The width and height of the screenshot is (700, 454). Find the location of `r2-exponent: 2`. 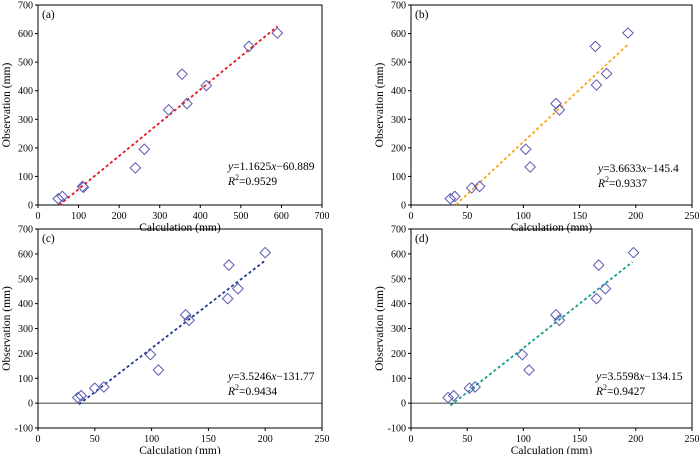

r2-exponent: 2 is located at coordinates (607, 179).